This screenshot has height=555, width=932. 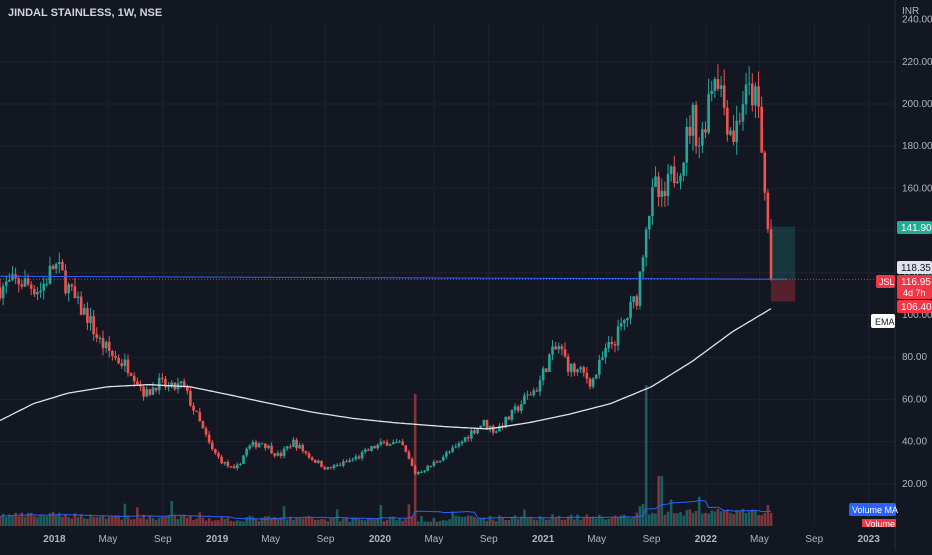 I want to click on position-tool, so click(x=783, y=264).